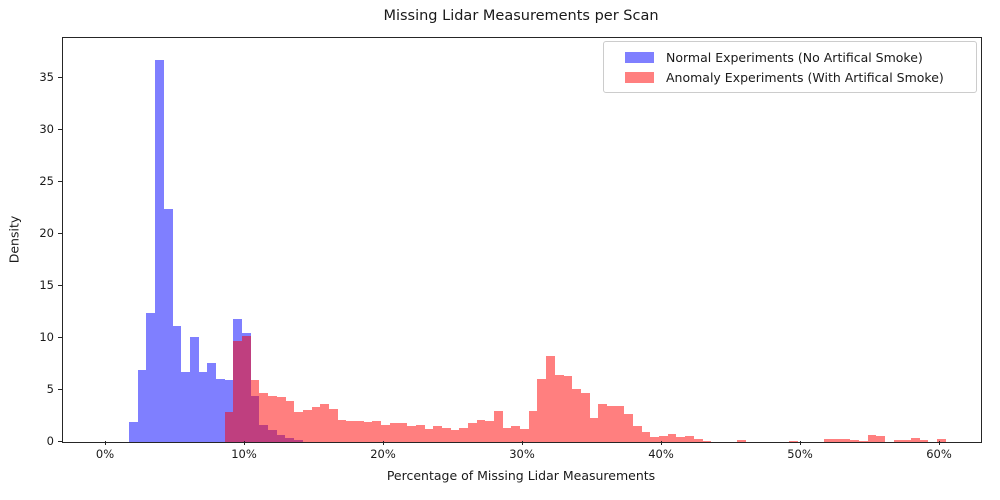 This screenshot has width=1000, height=500. Describe the element at coordinates (105, 454) in the screenshot. I see `x-tick-label: 0%` at that location.